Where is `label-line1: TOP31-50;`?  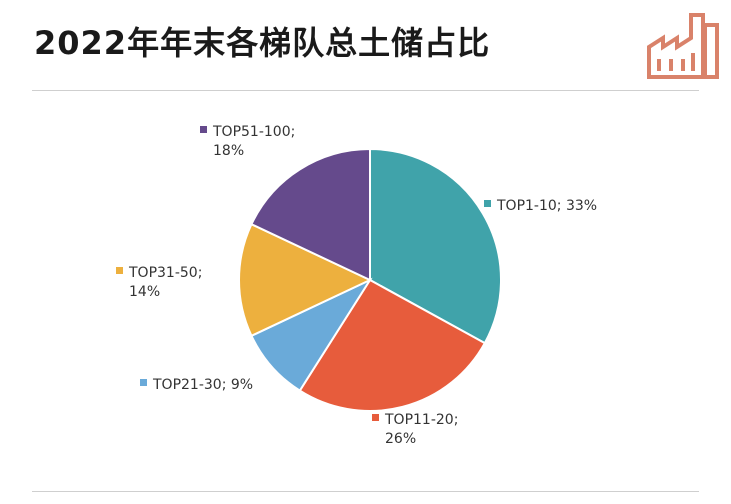 label-line1: TOP31-50; is located at coordinates (165, 273).